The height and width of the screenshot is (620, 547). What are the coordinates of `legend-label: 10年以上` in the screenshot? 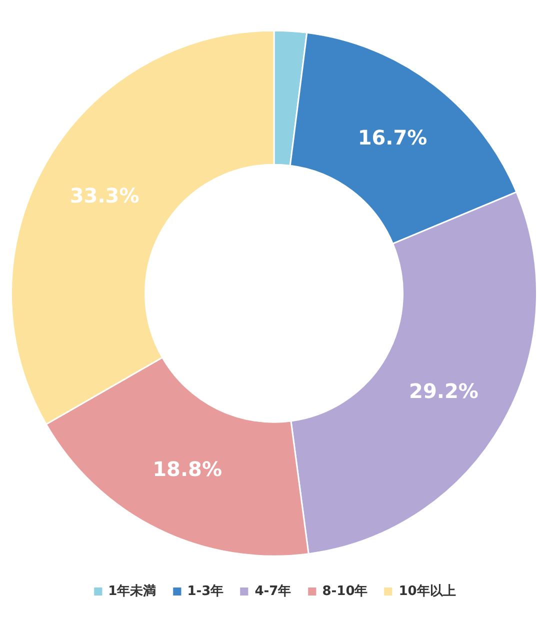 It's located at (427, 591).